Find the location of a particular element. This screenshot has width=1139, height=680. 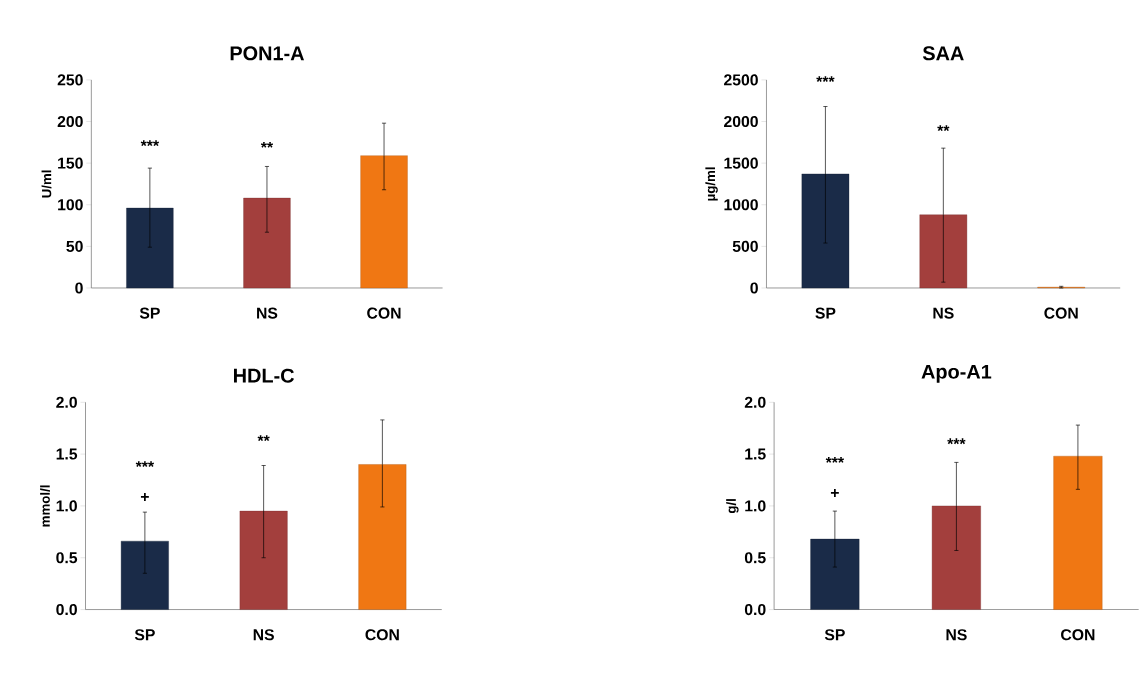

y-tick-label: 500 is located at coordinates (745, 246).